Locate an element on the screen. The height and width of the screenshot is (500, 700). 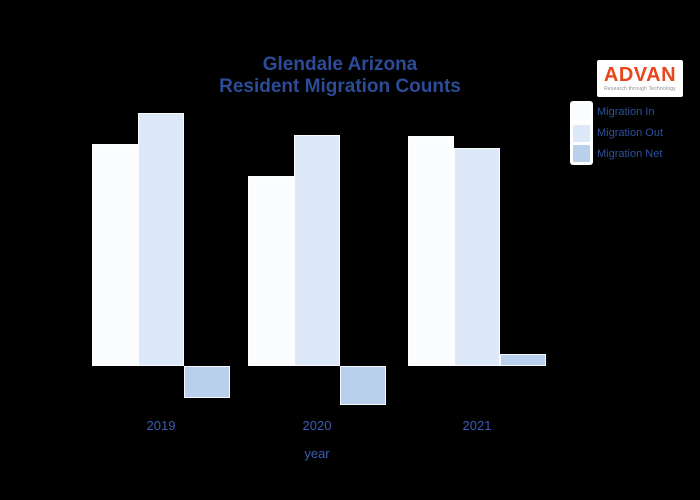
x-axis-title: year is located at coordinates (317, 453).